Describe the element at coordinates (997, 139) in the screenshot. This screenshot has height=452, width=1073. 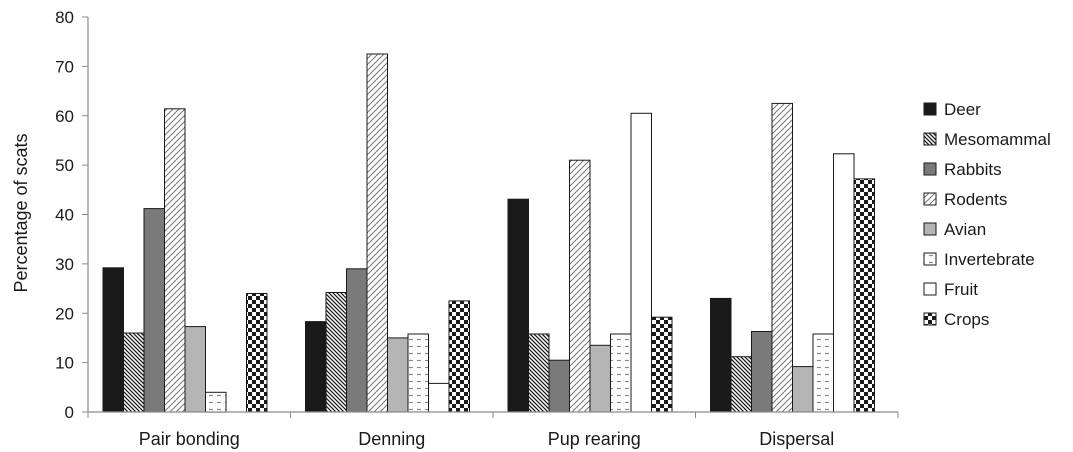
I see `legend-label-mesomammal: Mesomammal` at that location.